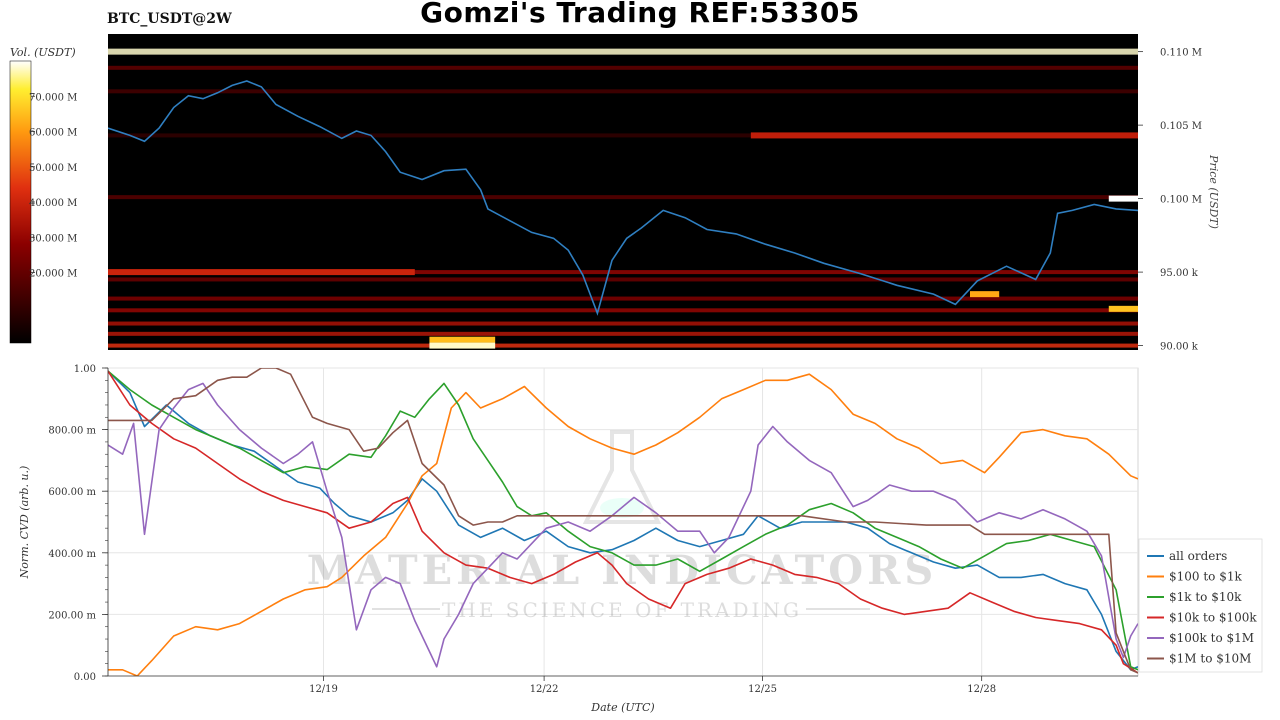 Image resolution: width=1280 pixels, height=720 pixels. I want to click on cvd-y-ticks: 0.00 200.00 m 400.00 m 600.00 m 800.00 m 1.00, so click(78, 523).